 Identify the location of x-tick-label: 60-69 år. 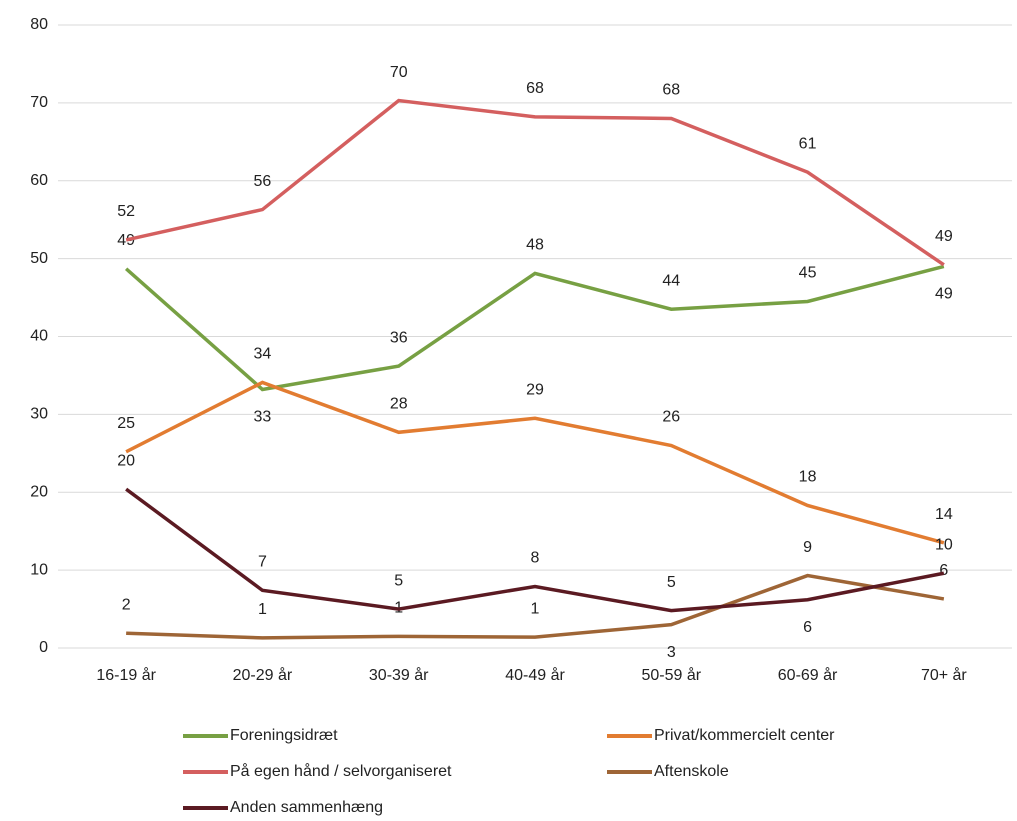
(808, 675).